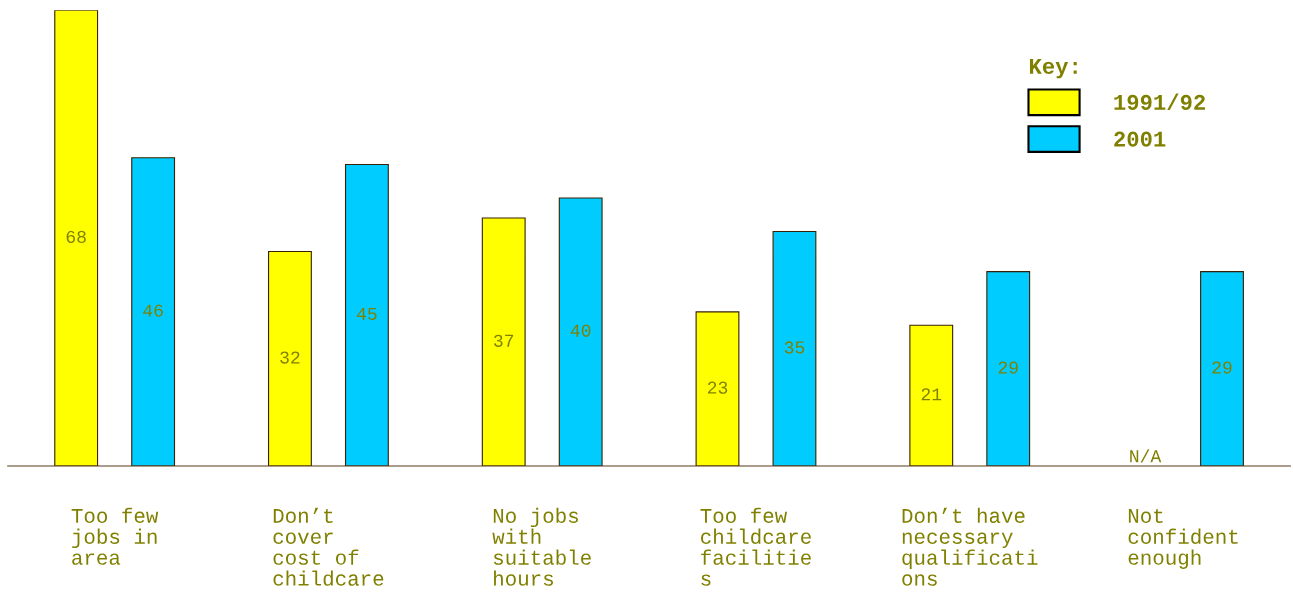 Image resolution: width=1293 pixels, height=606 pixels. Describe the element at coordinates (1053, 69) in the screenshot. I see `legend-title: Key:` at that location.